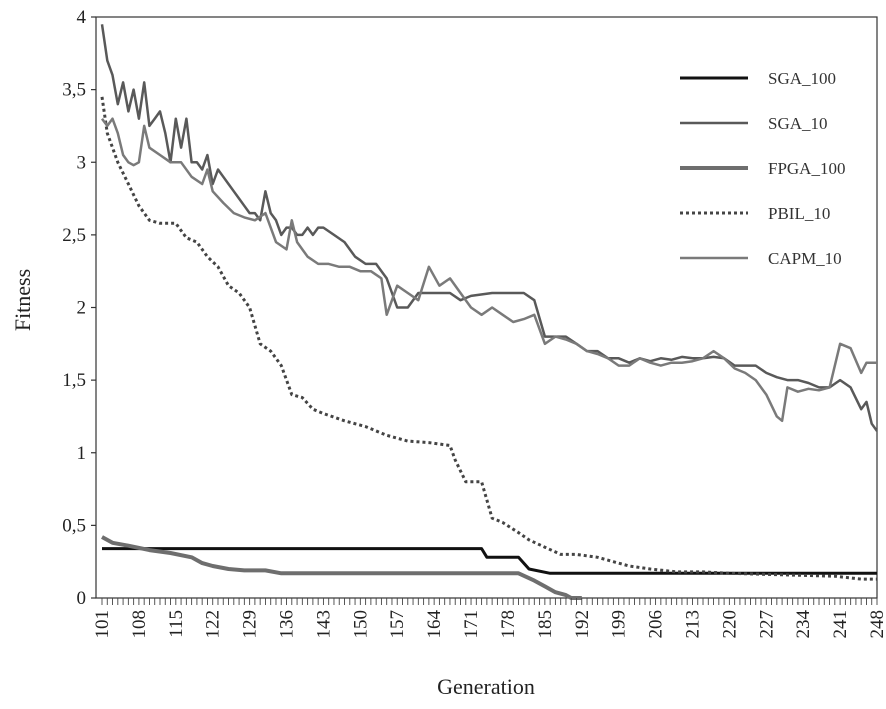 The height and width of the screenshot is (709, 886). Describe the element at coordinates (323, 624) in the screenshot. I see `x-tick-label: 143` at that location.